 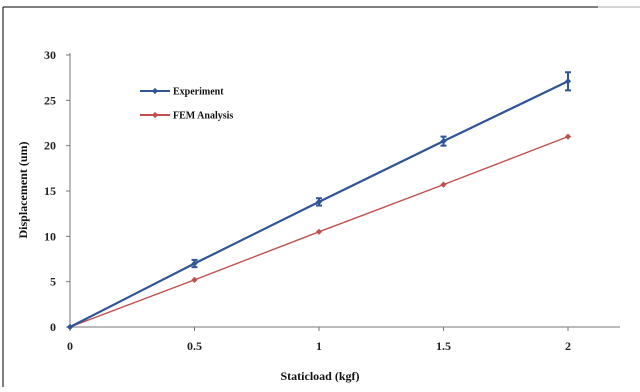 What do you see at coordinates (53, 327) in the screenshot?
I see `y-tick-label: 0` at bounding box center [53, 327].